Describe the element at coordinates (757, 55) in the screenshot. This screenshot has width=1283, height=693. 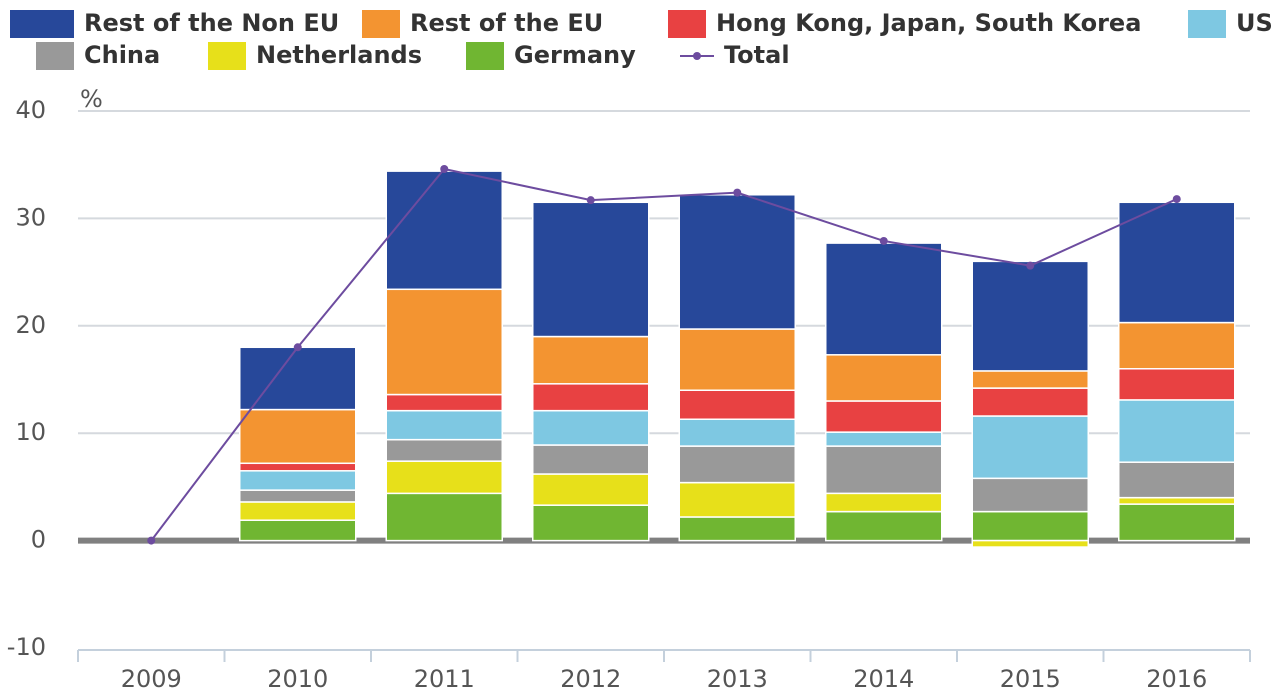
I see `legend-label: Total` at that location.